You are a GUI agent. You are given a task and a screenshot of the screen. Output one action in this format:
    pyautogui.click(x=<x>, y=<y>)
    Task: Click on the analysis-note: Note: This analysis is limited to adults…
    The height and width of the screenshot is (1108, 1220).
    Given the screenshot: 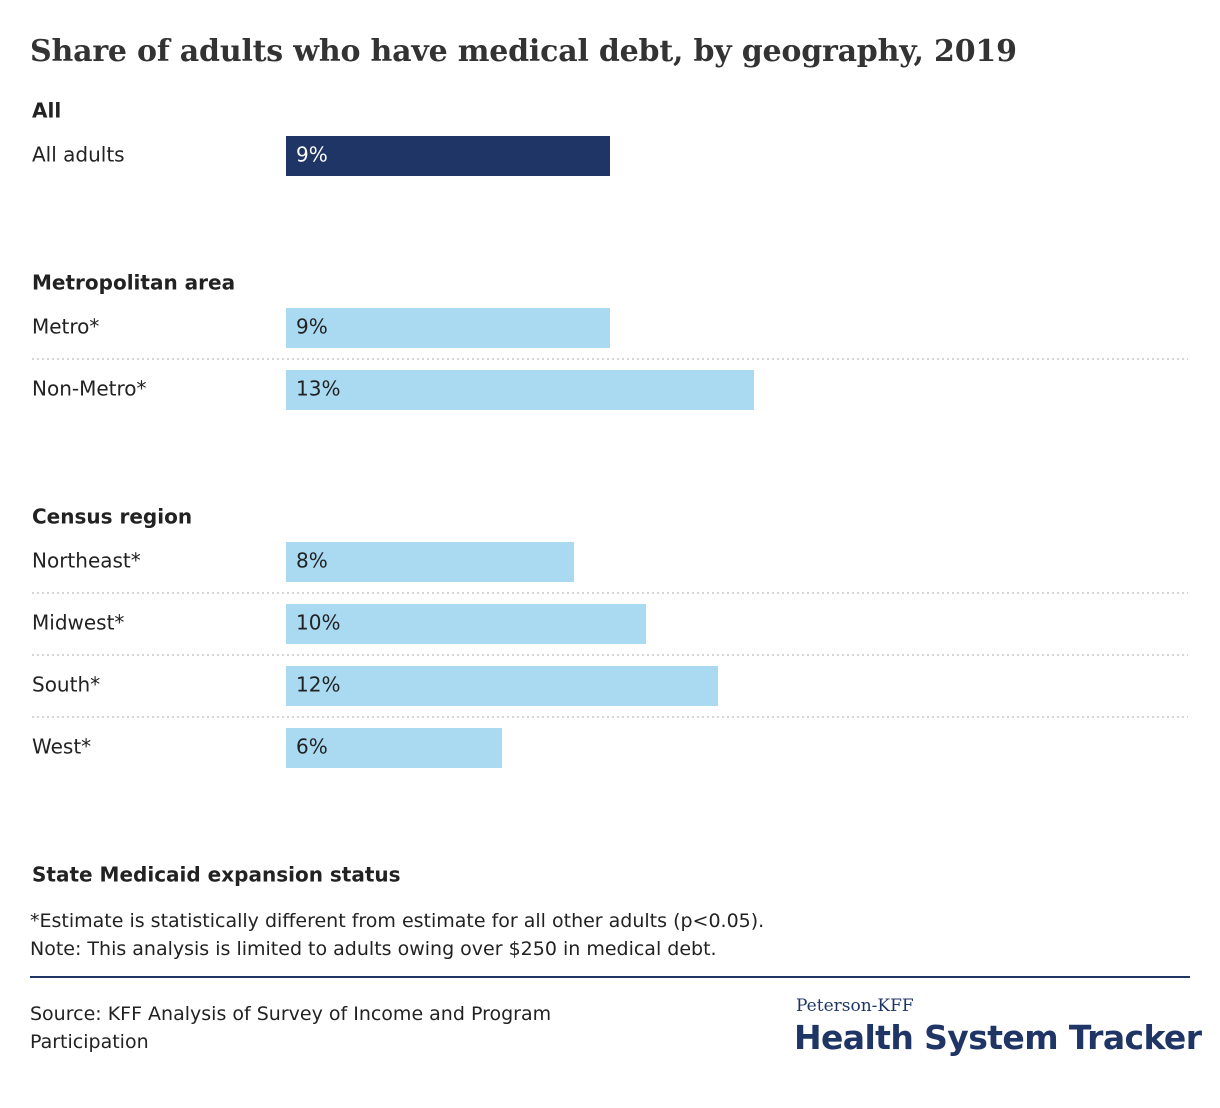 What is the action you would take?
    pyautogui.click(x=373, y=949)
    